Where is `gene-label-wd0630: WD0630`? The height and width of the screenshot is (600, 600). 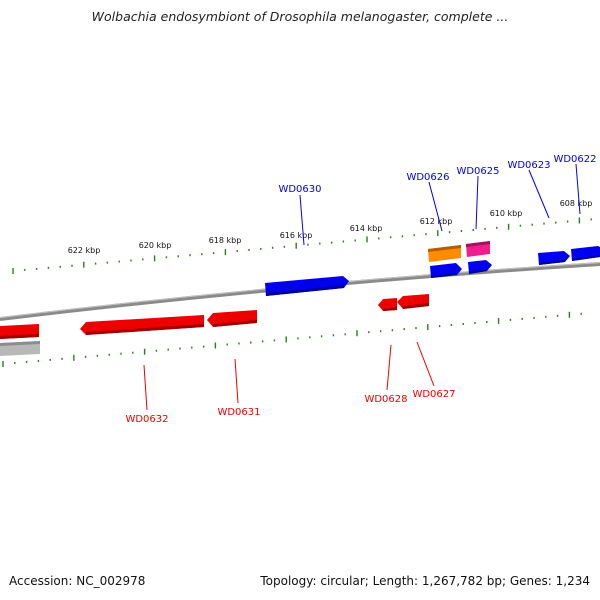 gene-label-wd0630: WD0630 is located at coordinates (299, 189).